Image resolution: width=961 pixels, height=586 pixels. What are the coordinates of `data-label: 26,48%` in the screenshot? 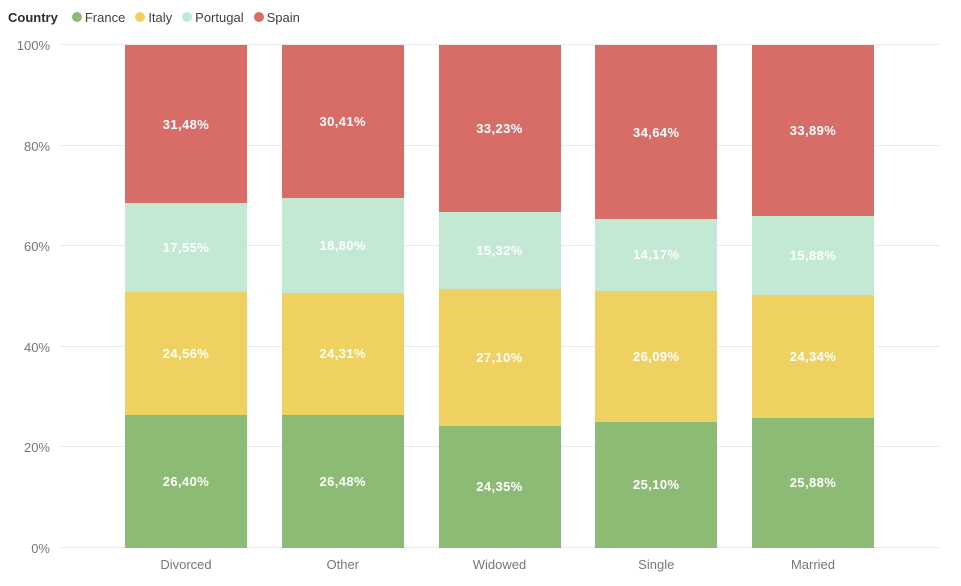 It's located at (342, 481).